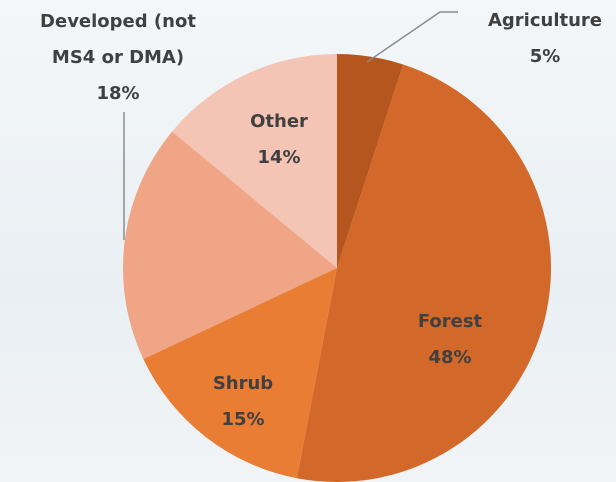 Image resolution: width=616 pixels, height=482 pixels. Describe the element at coordinates (450, 321) in the screenshot. I see `category-label: Forest` at that location.